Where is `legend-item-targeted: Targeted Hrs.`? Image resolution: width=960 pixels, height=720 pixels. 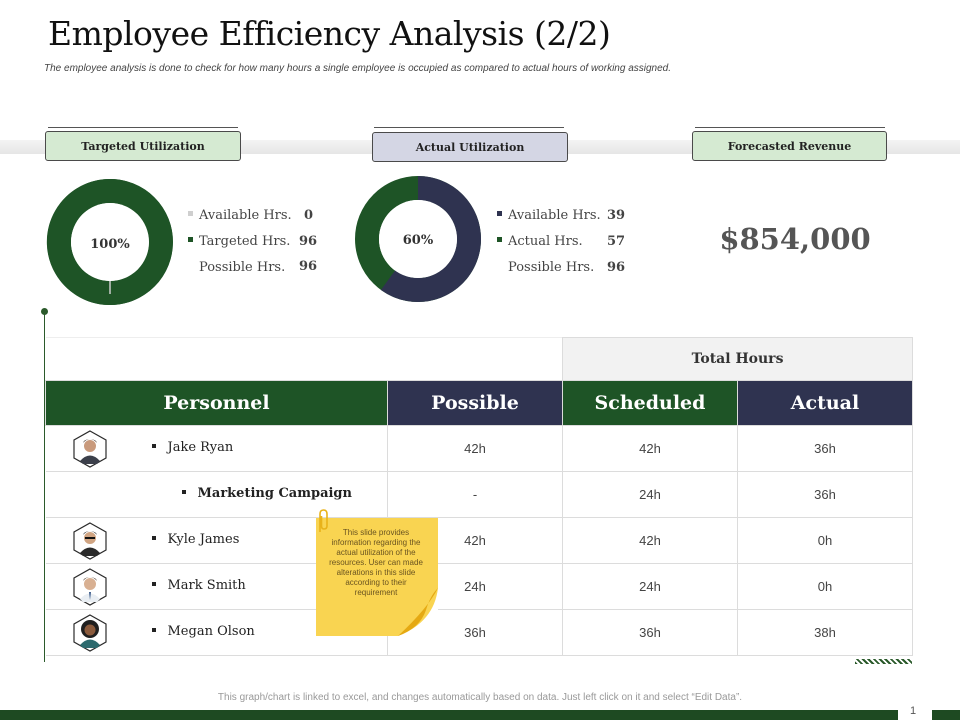
legend-item-targeted: Targeted Hrs. is located at coordinates (239, 241).